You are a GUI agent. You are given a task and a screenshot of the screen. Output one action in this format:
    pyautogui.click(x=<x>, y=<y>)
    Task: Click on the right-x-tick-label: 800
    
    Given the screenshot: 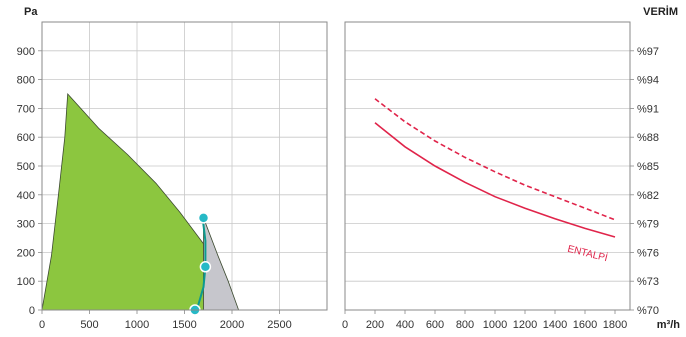 What is the action you would take?
    pyautogui.click(x=465, y=325)
    